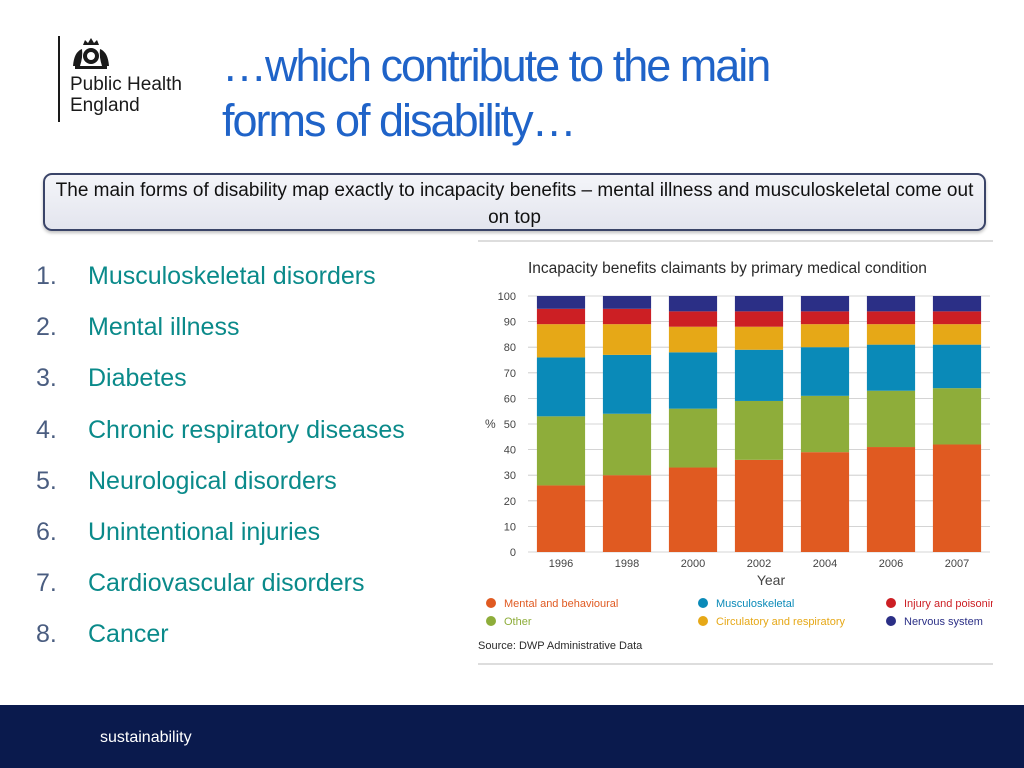 Image resolution: width=1024 pixels, height=768 pixels. What do you see at coordinates (510, 476) in the screenshot?
I see `y-tick-label: 30` at bounding box center [510, 476].